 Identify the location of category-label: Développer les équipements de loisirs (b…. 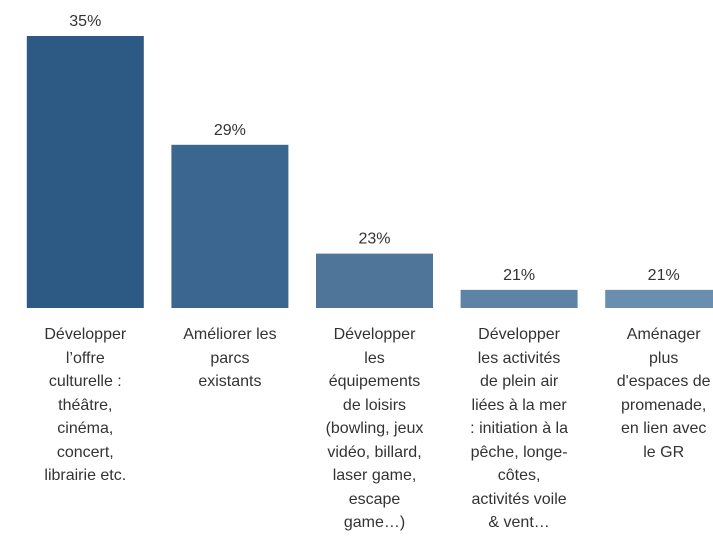
(374, 428).